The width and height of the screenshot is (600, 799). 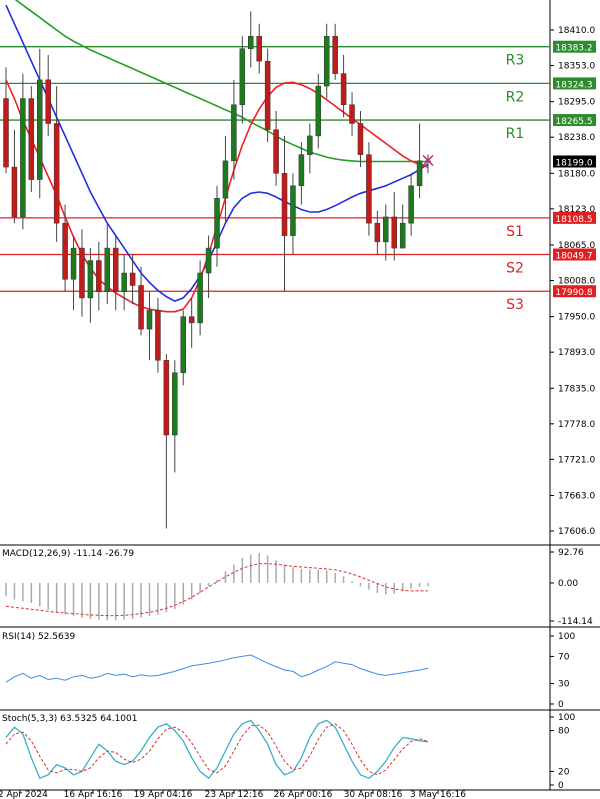 I want to click on y-tick-label: 17835.0, so click(x=576, y=389).